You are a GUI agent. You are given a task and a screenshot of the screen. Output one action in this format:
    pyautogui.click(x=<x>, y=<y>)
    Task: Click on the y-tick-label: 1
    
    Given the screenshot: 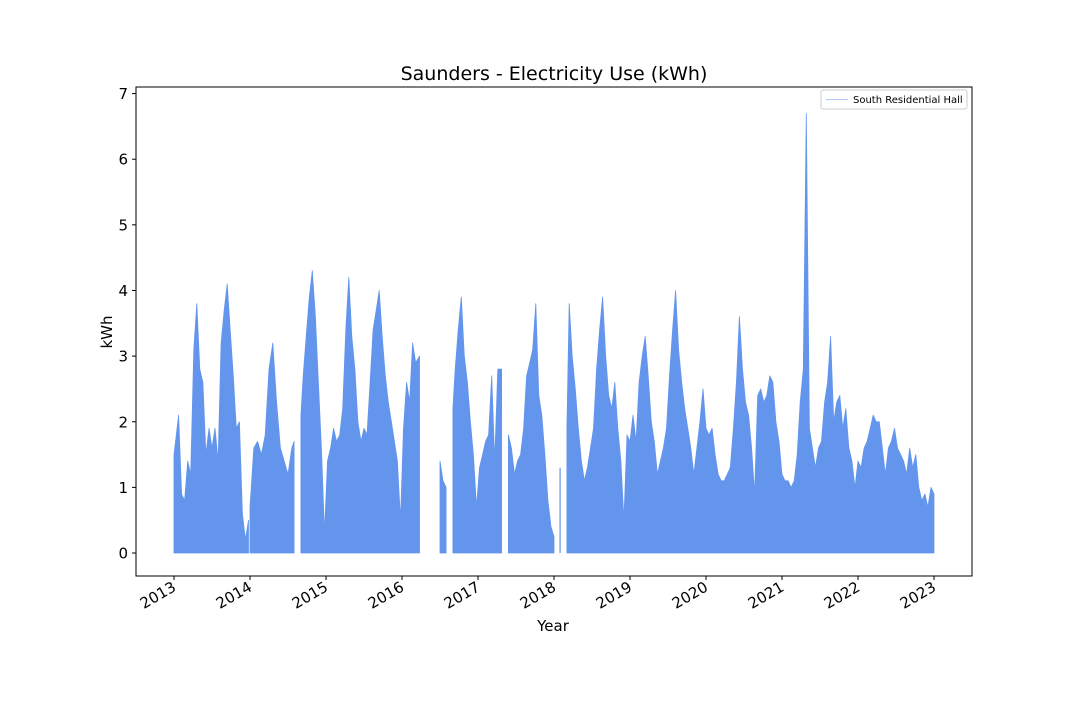 What is the action you would take?
    pyautogui.click(x=123, y=488)
    